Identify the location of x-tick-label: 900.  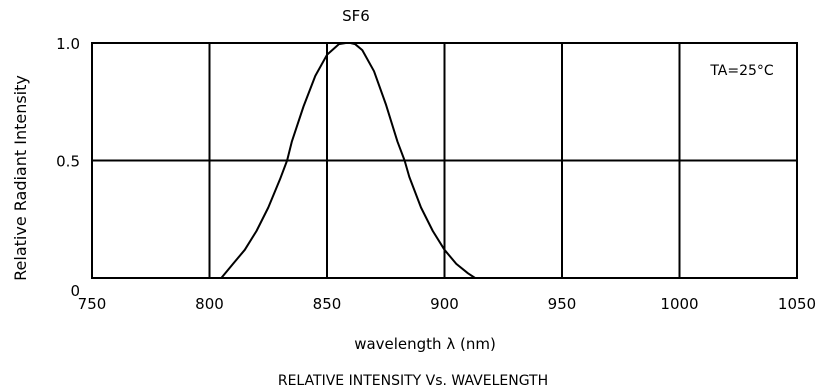
(444, 304).